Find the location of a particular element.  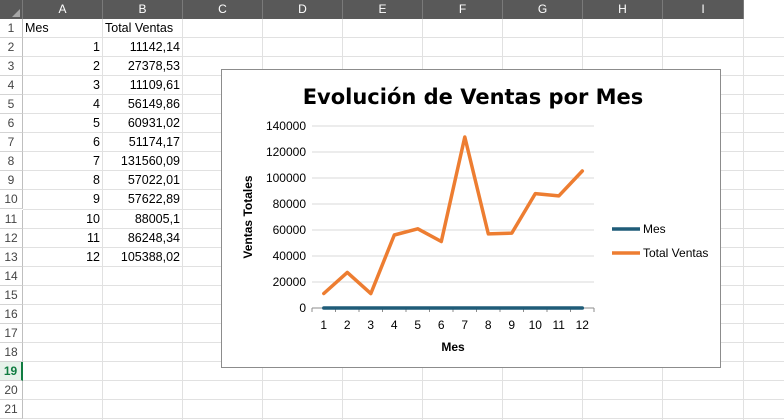

x-tick-label: 7 is located at coordinates (464, 325).